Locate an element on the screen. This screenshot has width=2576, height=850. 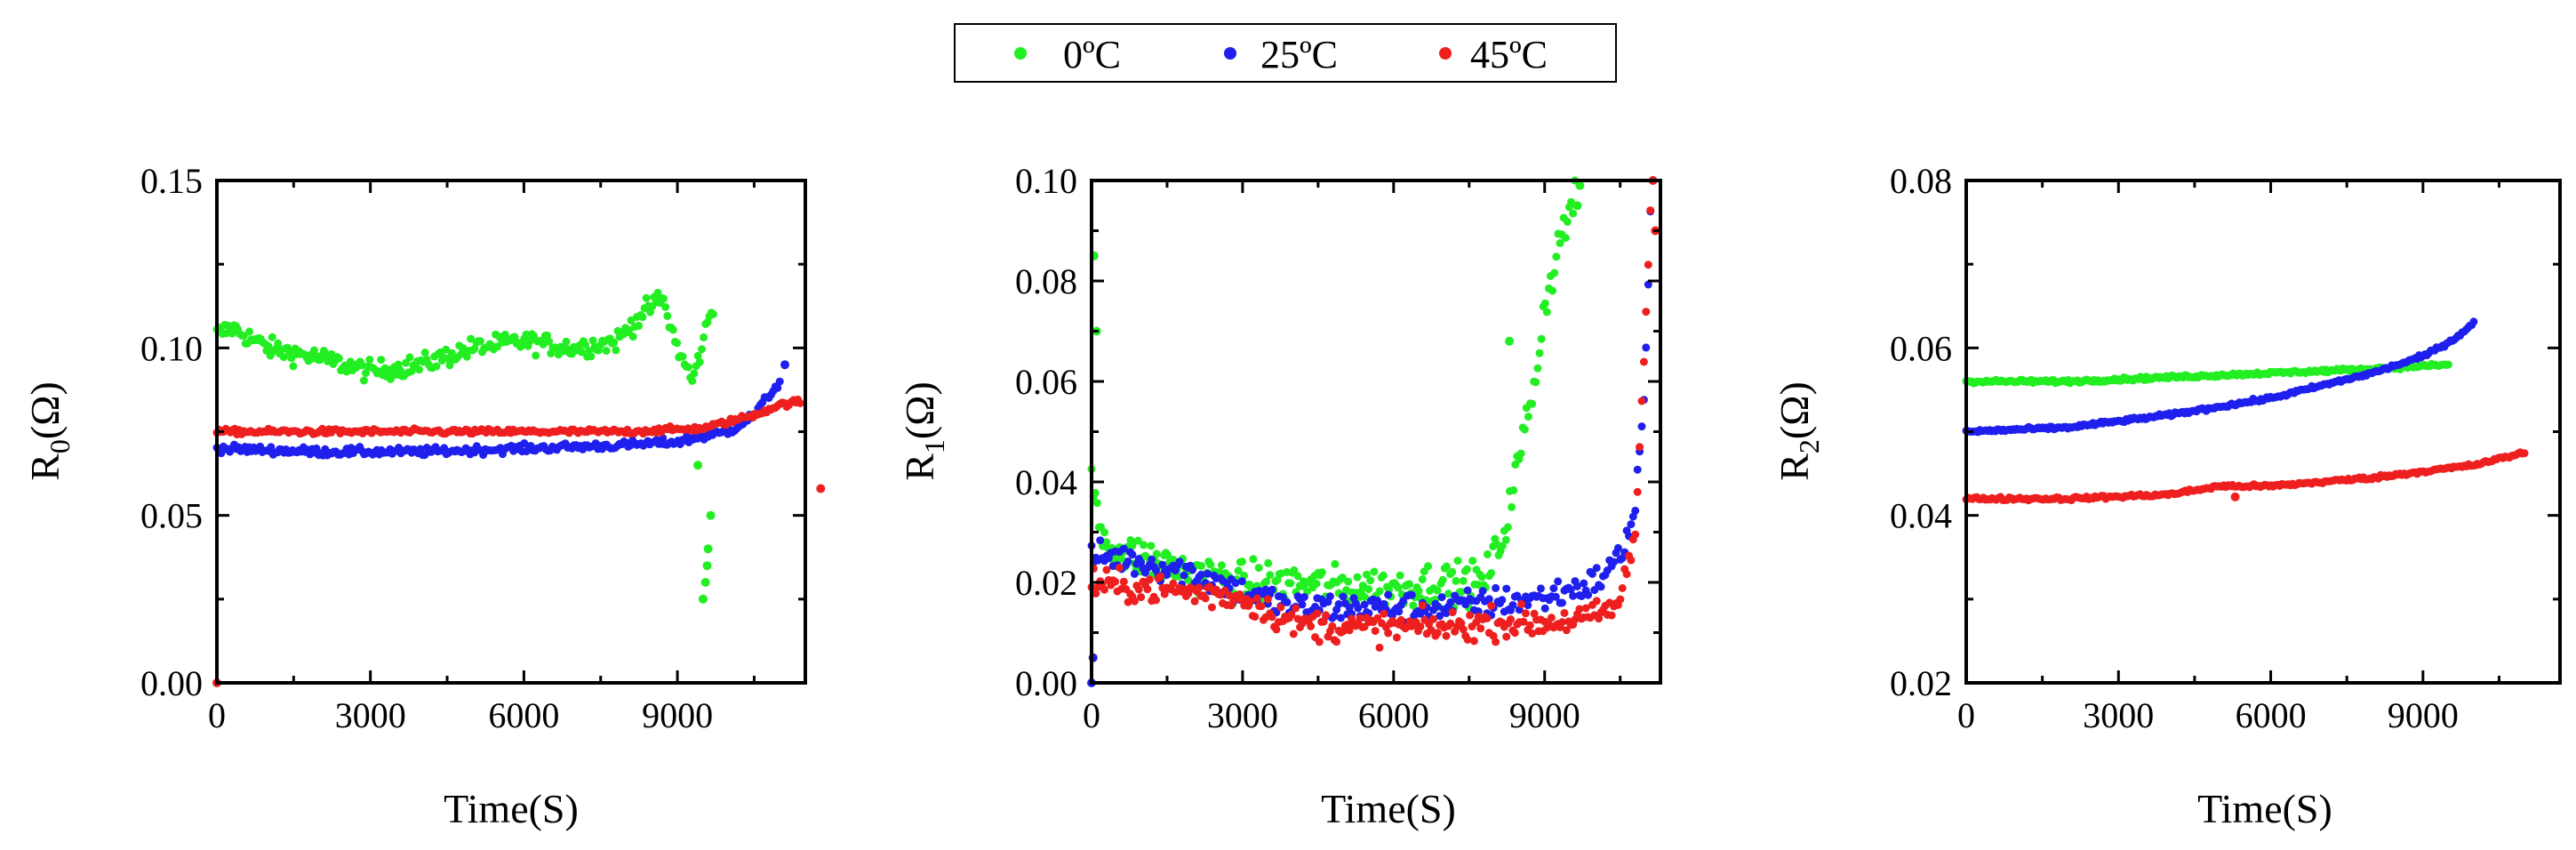
x-axis-label: Time(S) is located at coordinates (1388, 808).